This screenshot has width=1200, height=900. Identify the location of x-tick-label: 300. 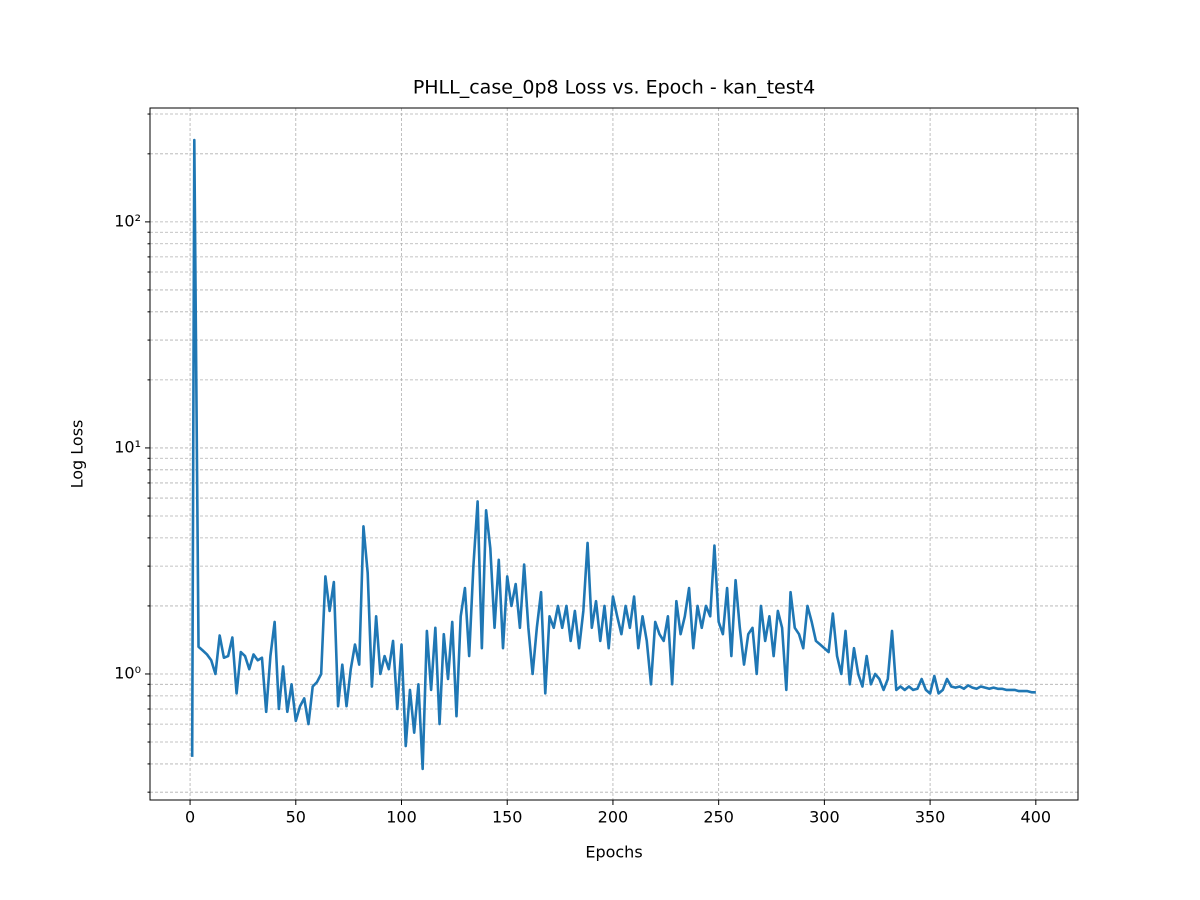
(824, 817).